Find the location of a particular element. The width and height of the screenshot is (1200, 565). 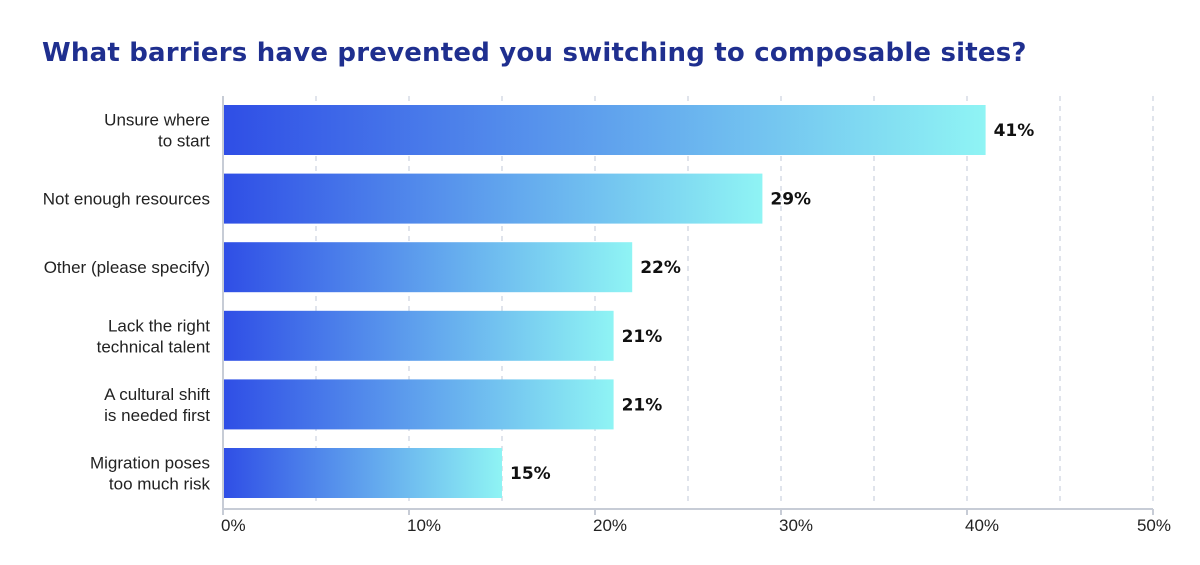

category-label: Not enough resources is located at coordinates (126, 199).